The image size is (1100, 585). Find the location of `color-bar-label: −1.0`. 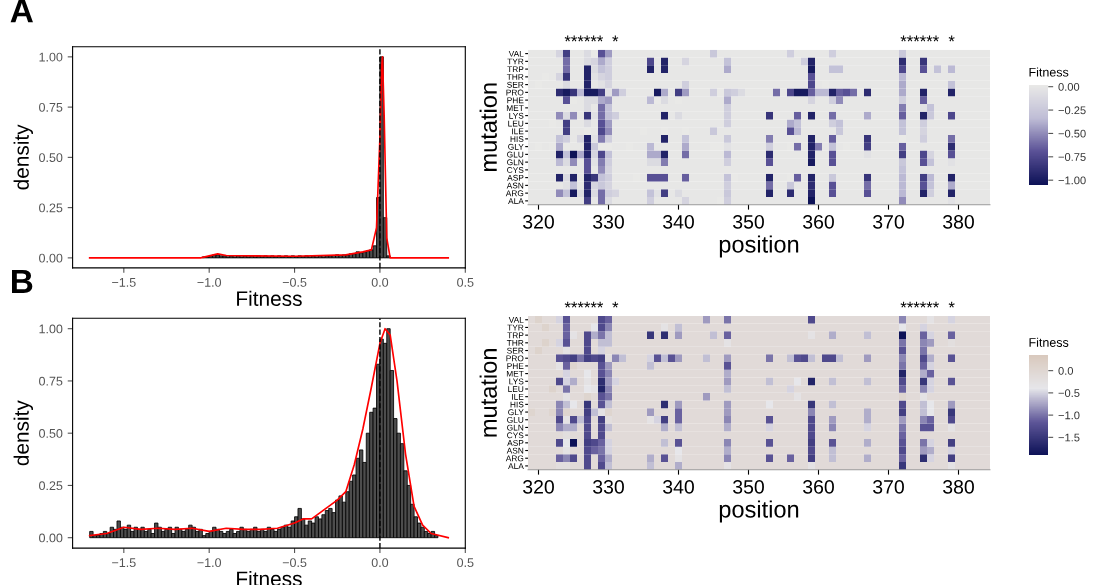

color-bar-label: −1.0 is located at coordinates (1069, 415).